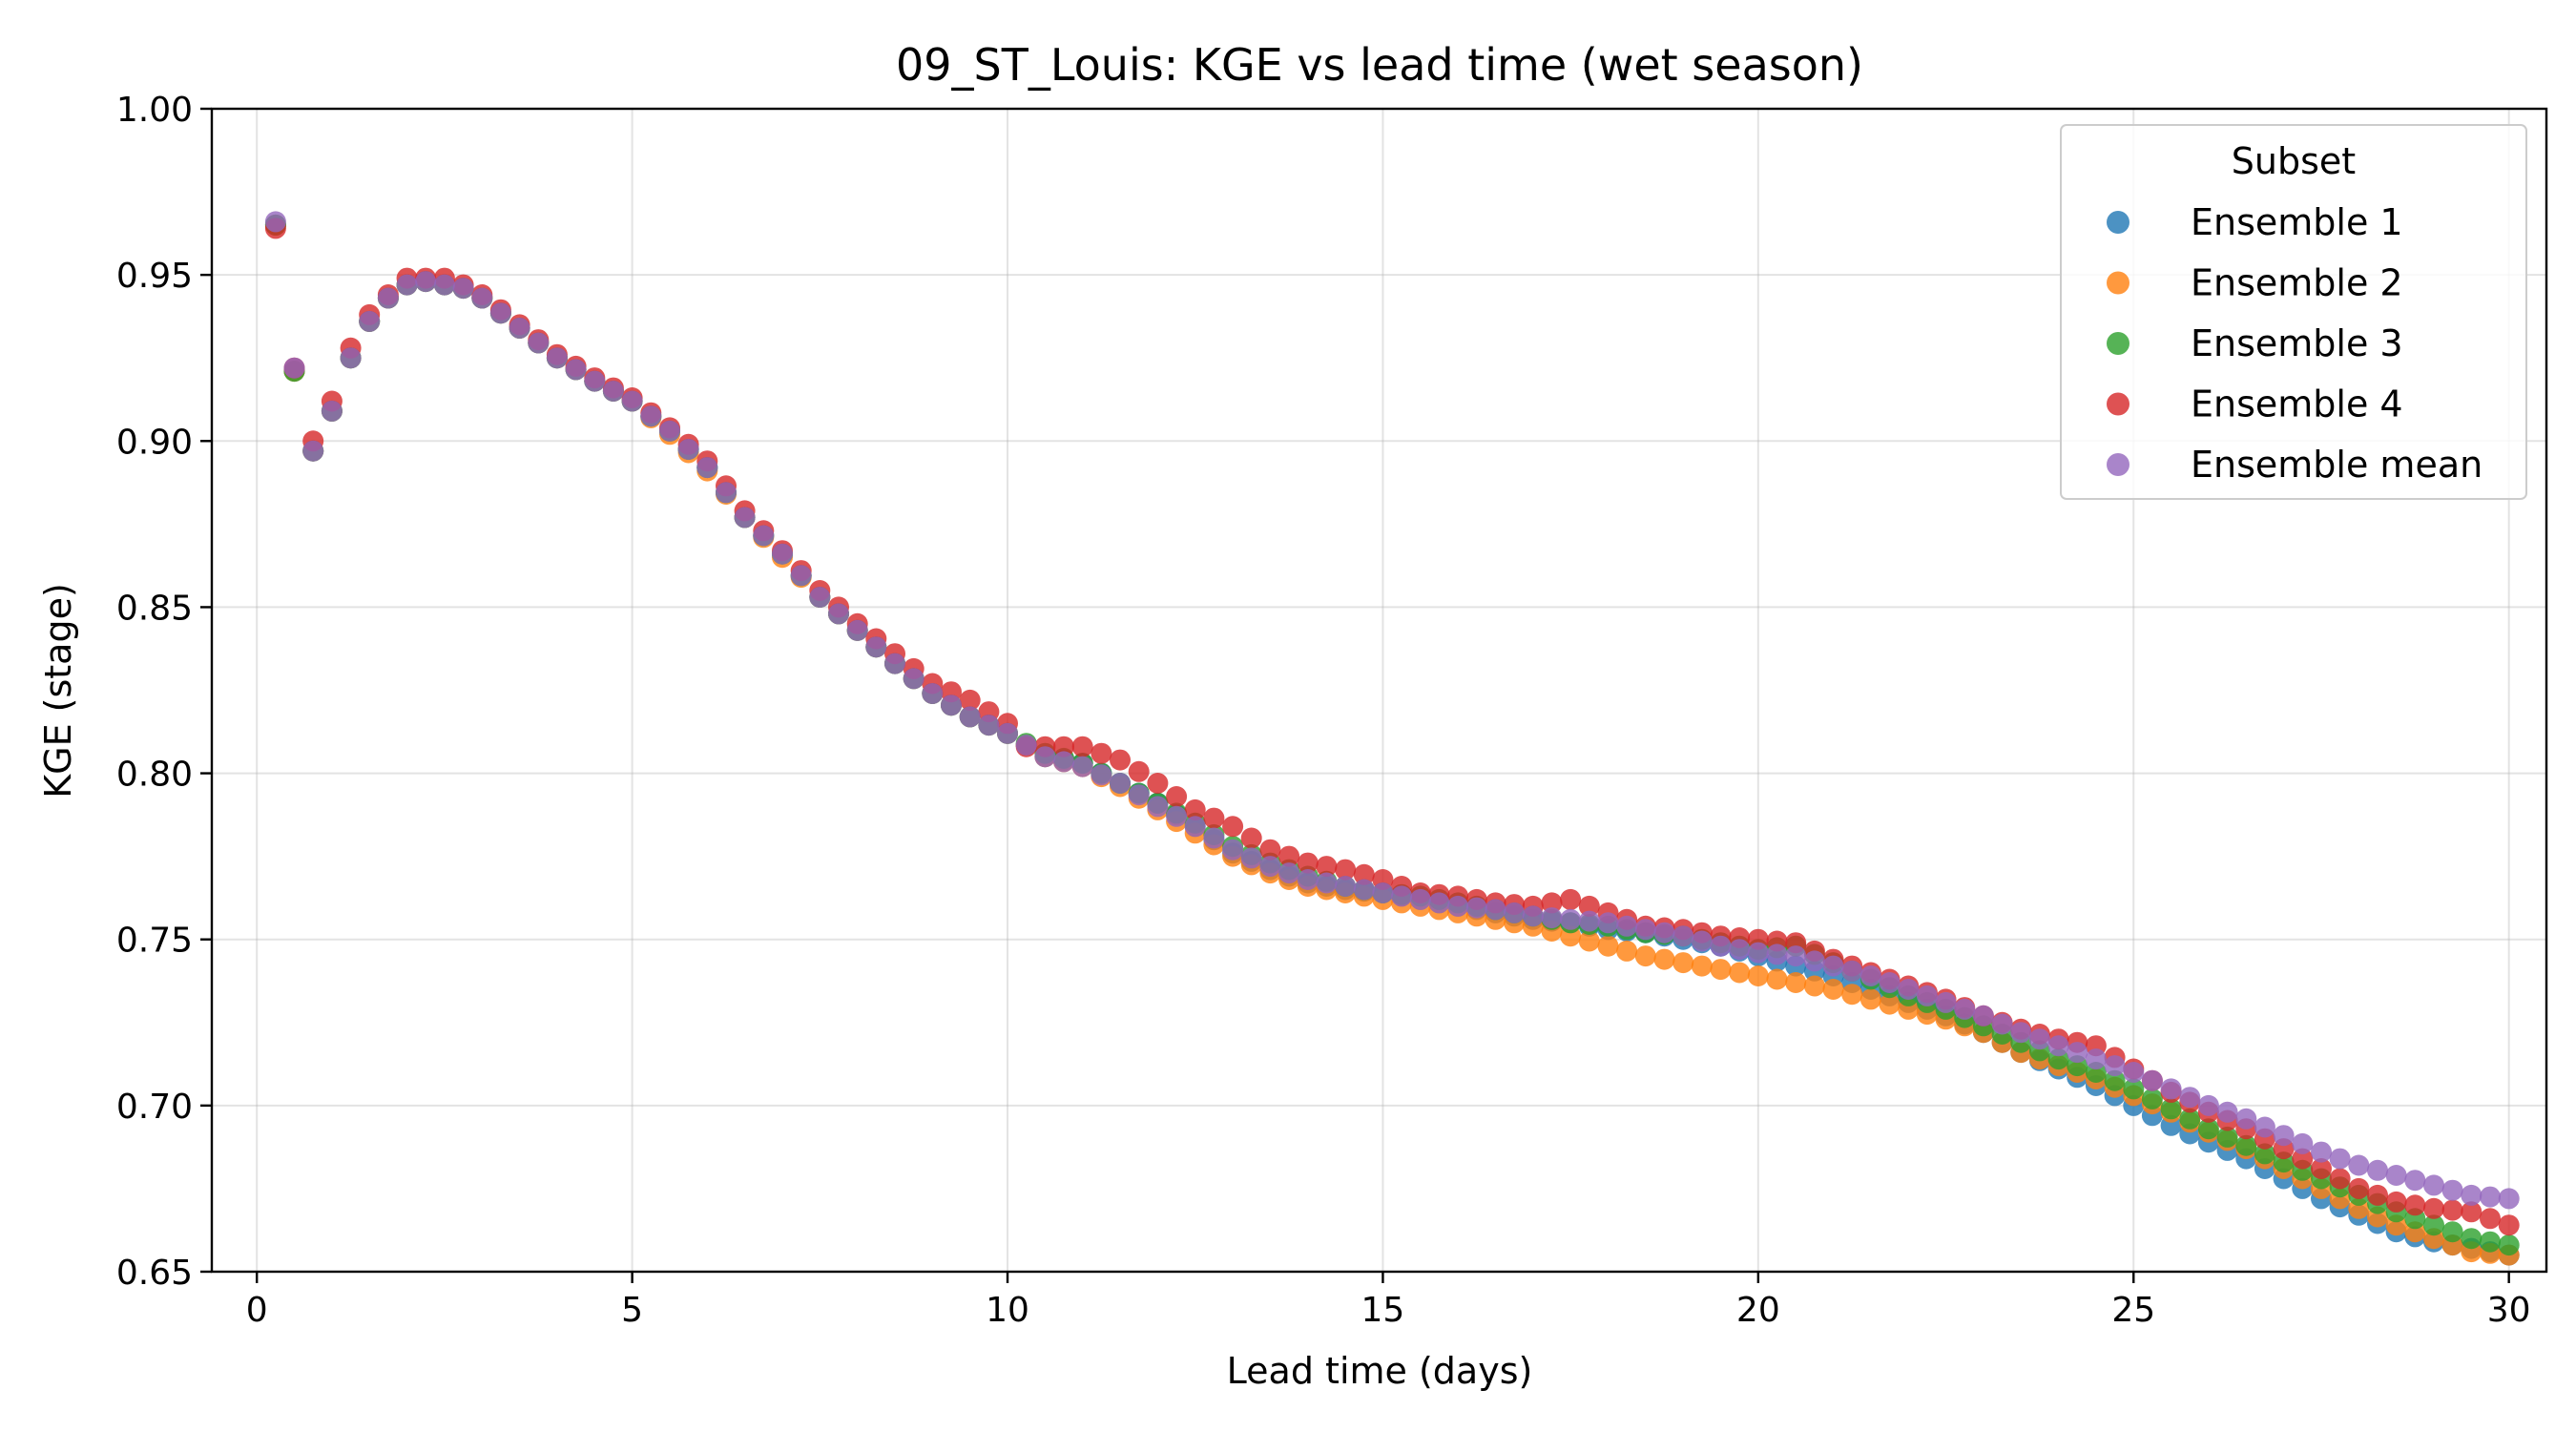 The width and height of the screenshot is (2576, 1431). I want to click on legend-label: Ensemble 2, so click(2297, 283).